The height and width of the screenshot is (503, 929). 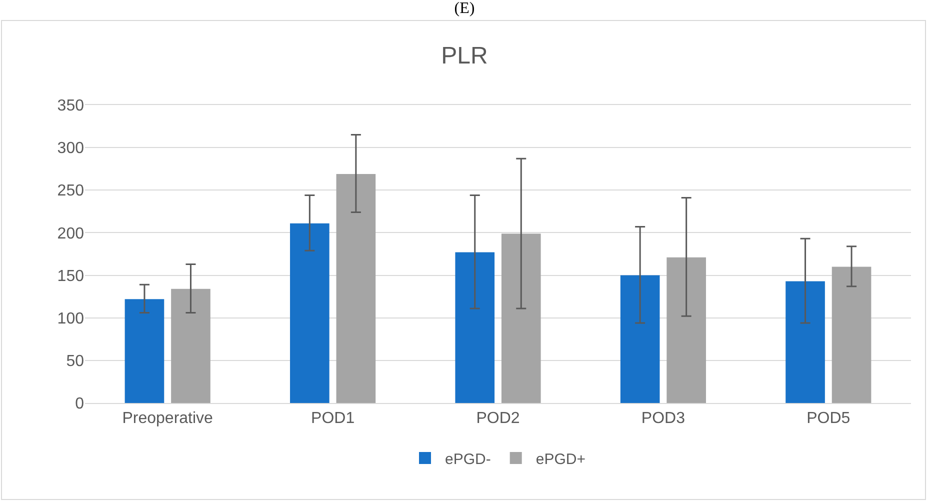 What do you see at coordinates (468, 459) in the screenshot?
I see `legend-label: ePGD-` at bounding box center [468, 459].